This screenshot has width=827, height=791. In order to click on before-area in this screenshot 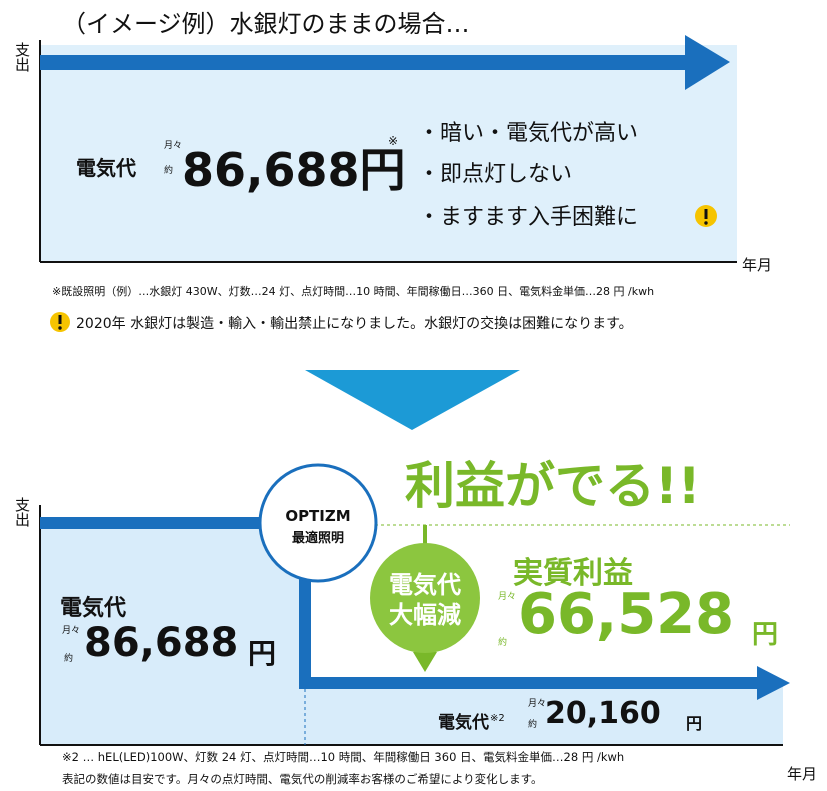, I will do `click(172, 634)`.